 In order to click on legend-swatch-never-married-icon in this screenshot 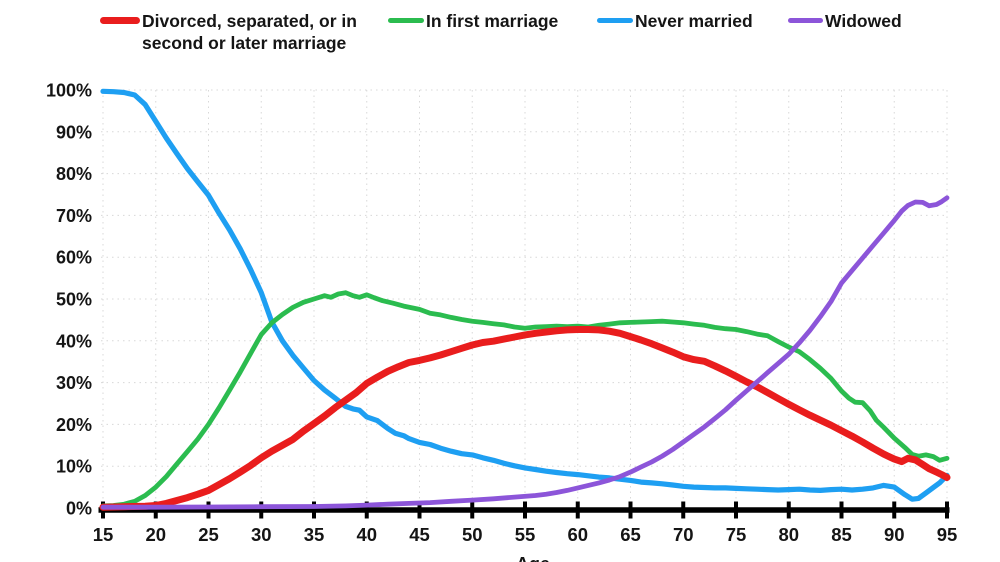, I will do `click(615, 20)`.